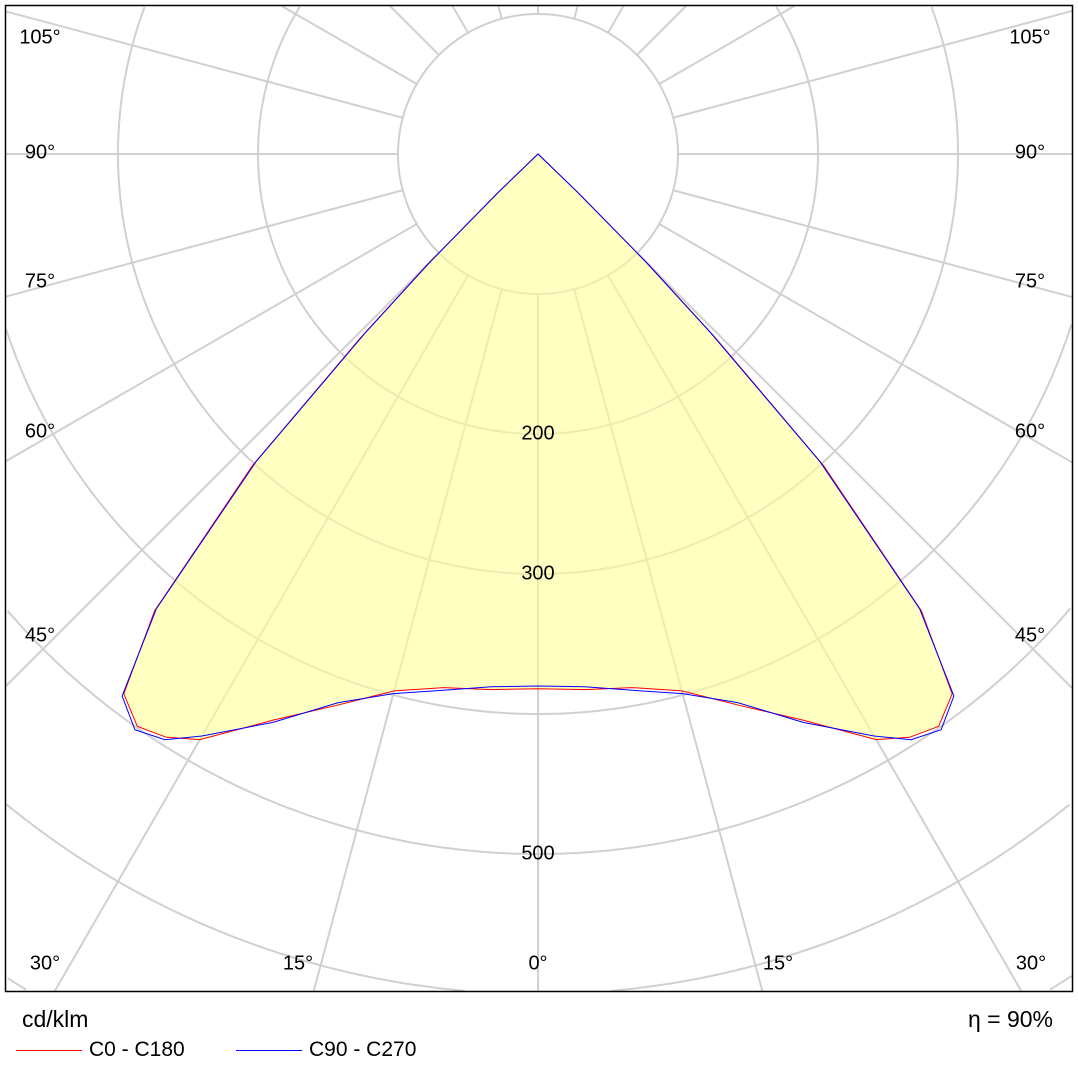 Image resolution: width=1078 pixels, height=1070 pixels. I want to click on angle-label-left: 75°, so click(40, 281).